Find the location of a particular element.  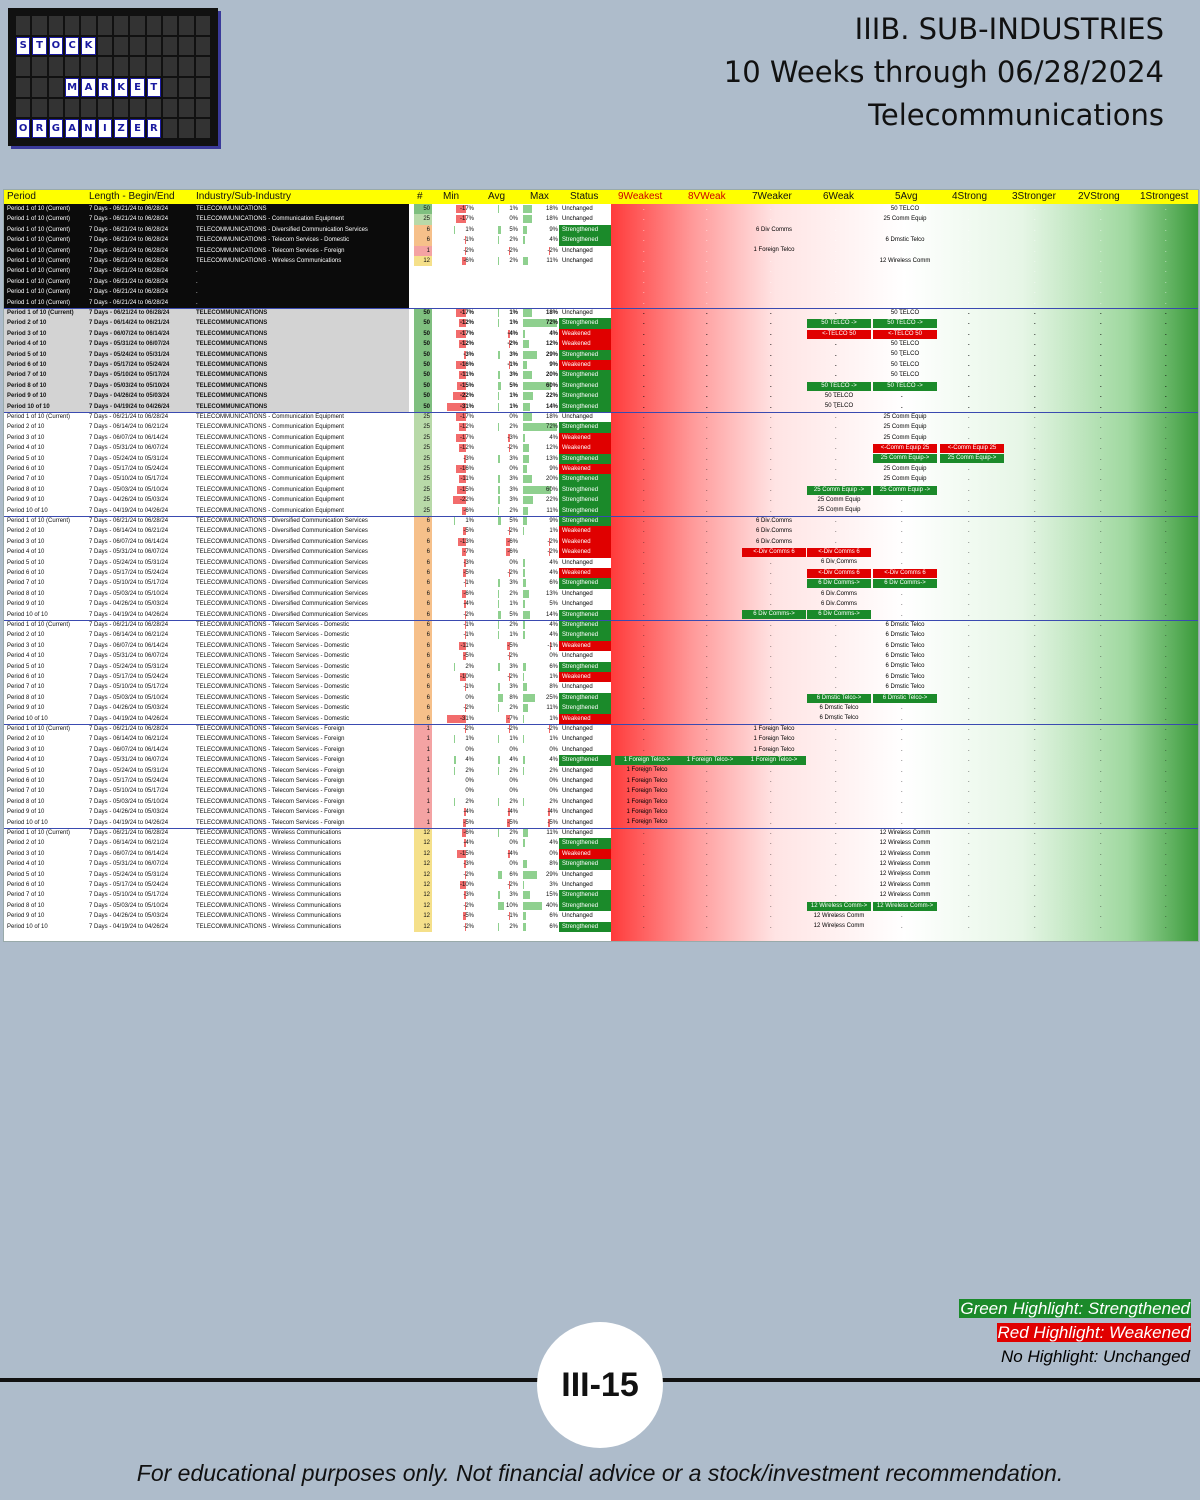

length-cell: 7 Days - 05/03/24 to 05/10/24 is located at coordinates (129, 697).